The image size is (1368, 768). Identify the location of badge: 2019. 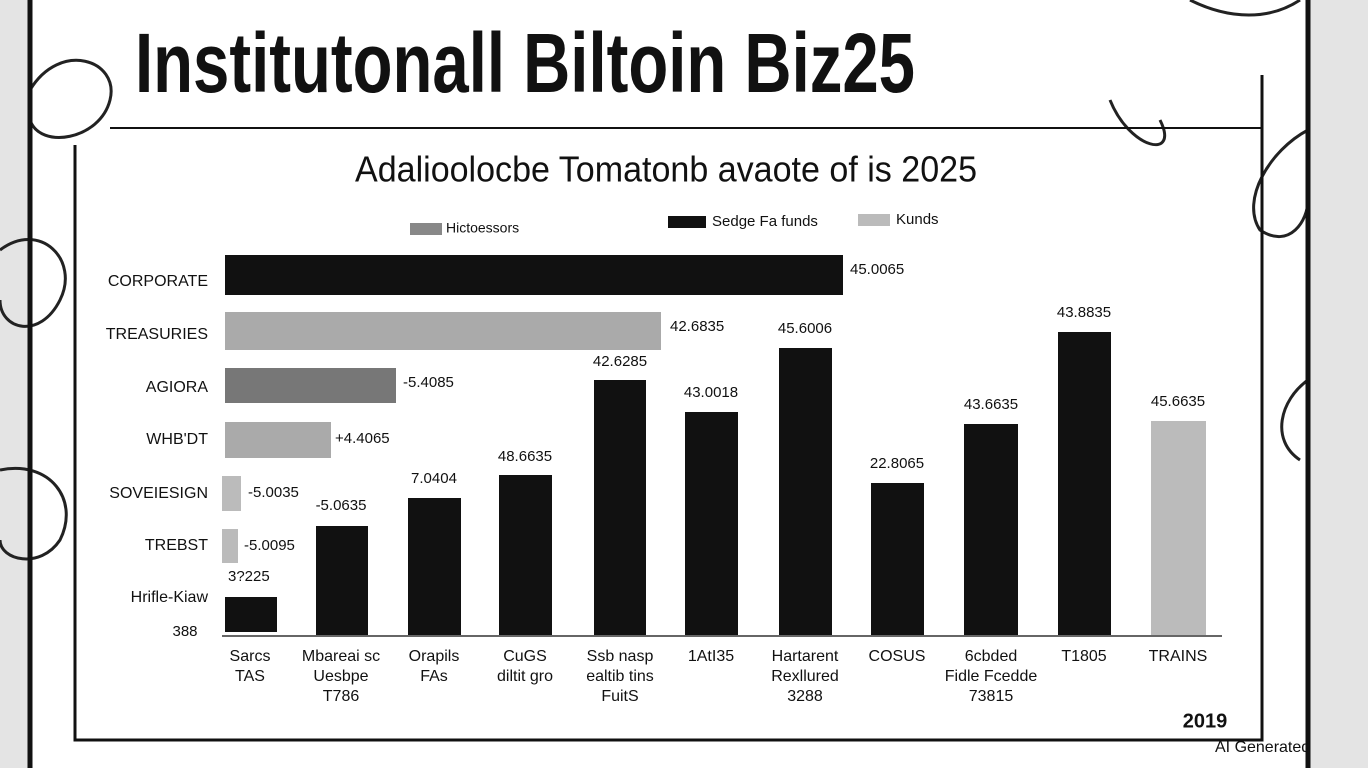
(1205, 721).